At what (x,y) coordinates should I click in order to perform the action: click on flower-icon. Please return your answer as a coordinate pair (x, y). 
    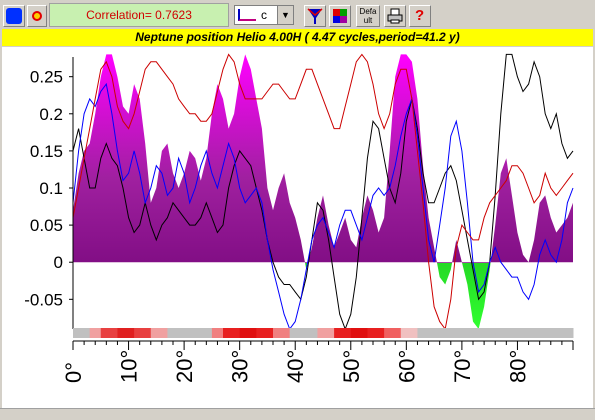
    Looking at the image, I should click on (37, 16).